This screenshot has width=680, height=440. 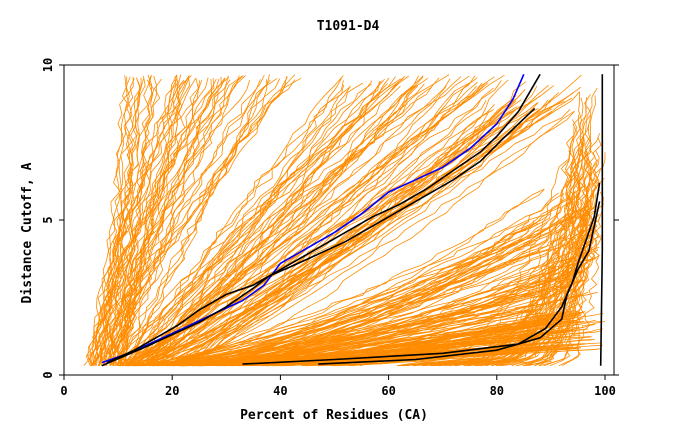 What do you see at coordinates (48, 219) in the screenshot?
I see `y-tick-label: 5` at bounding box center [48, 219].